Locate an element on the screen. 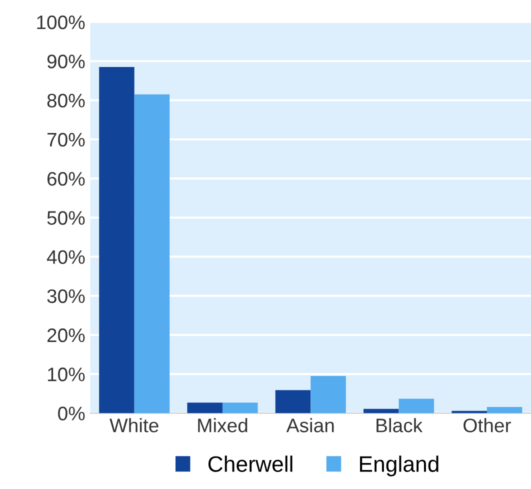 Image resolution: width=531 pixels, height=489 pixels. y-tick-label: 20% is located at coordinates (66, 335).